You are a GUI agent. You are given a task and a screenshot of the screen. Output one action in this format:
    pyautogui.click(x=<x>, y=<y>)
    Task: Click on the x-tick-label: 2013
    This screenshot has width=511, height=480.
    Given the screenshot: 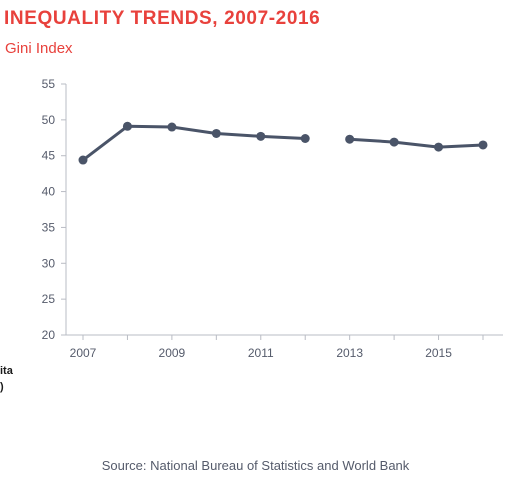 What is the action you would take?
    pyautogui.click(x=349, y=353)
    